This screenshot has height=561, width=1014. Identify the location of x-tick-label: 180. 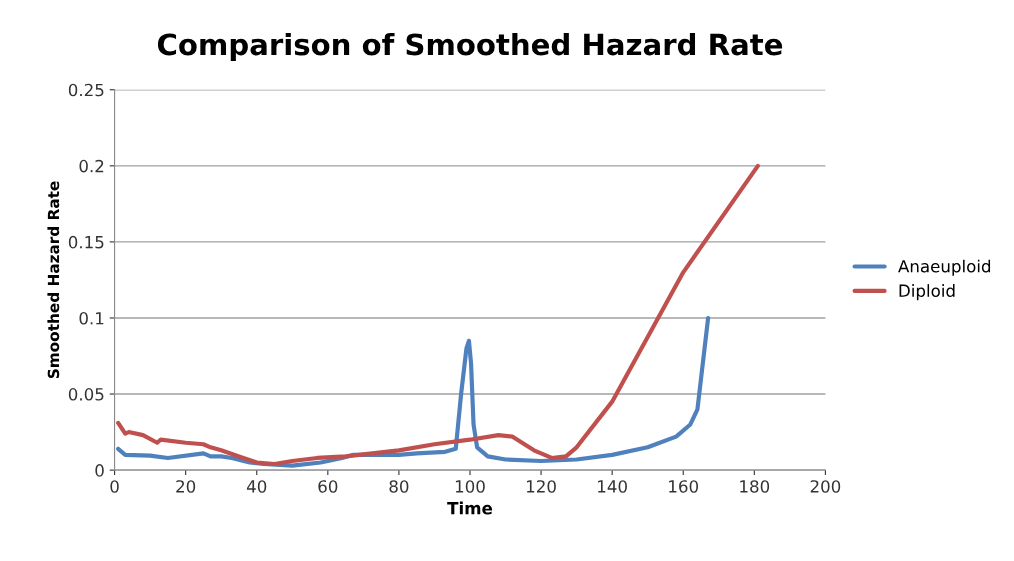
(755, 486).